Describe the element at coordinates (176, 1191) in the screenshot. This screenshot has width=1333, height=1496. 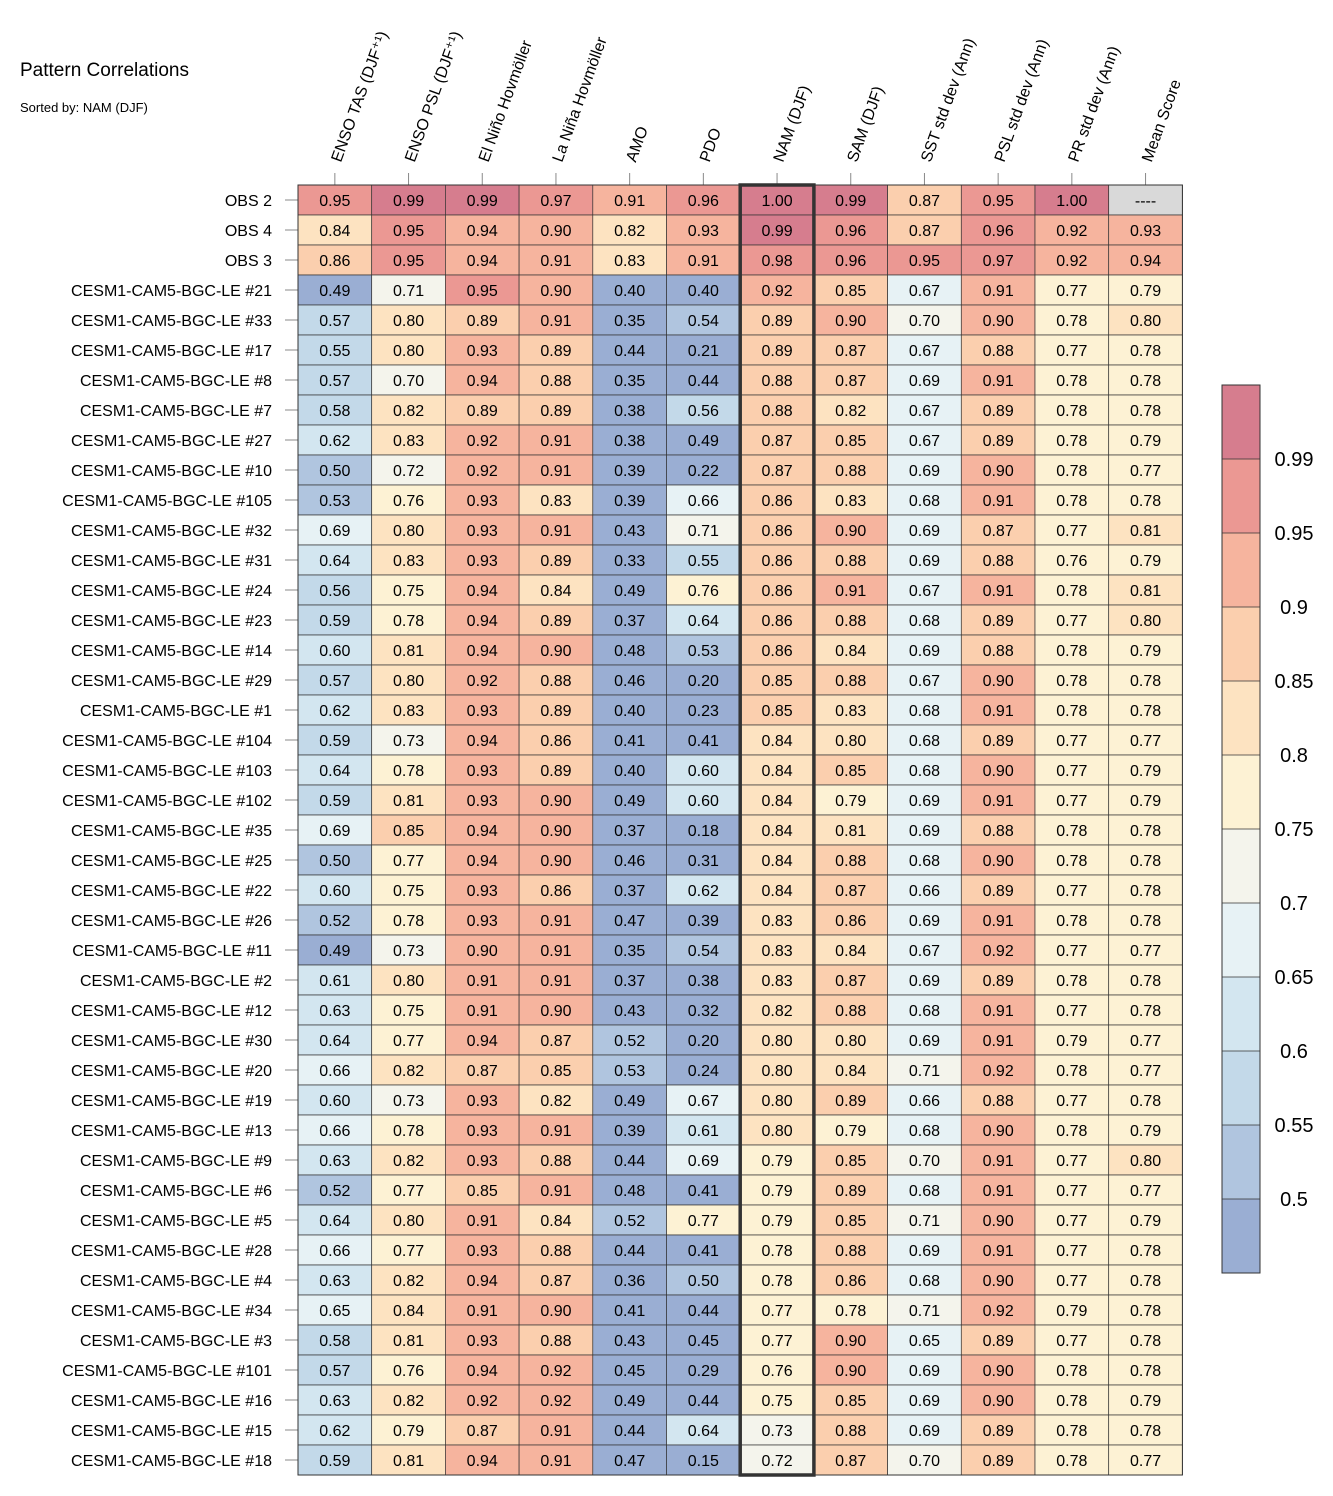
I see `row-label: CESM1-CAM5-BGC-LE #6` at that location.